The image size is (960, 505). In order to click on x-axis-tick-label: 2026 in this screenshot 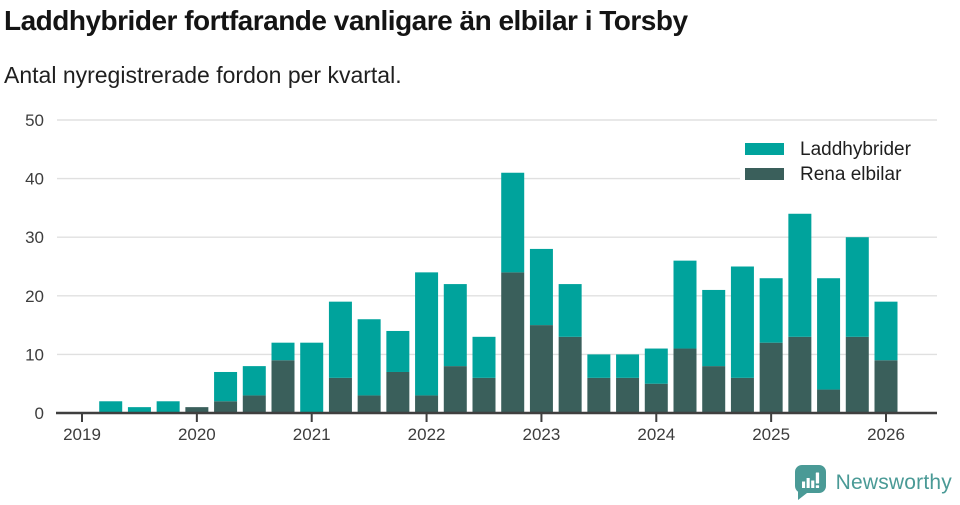, I will do `click(886, 434)`.